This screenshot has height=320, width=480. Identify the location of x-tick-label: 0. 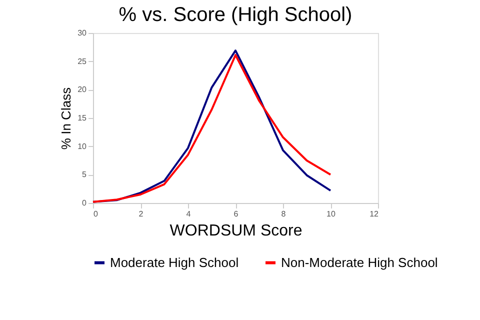
(96, 214).